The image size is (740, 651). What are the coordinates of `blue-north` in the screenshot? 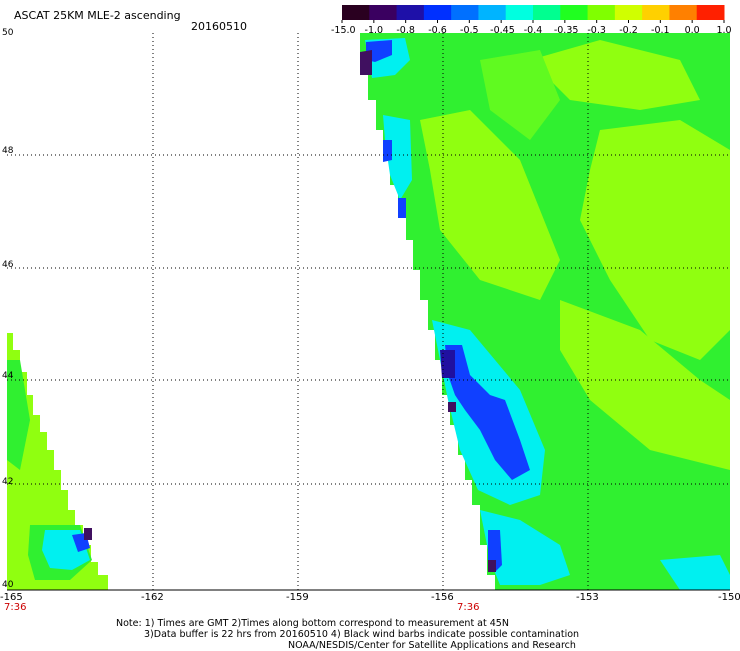 It's located at (379, 51).